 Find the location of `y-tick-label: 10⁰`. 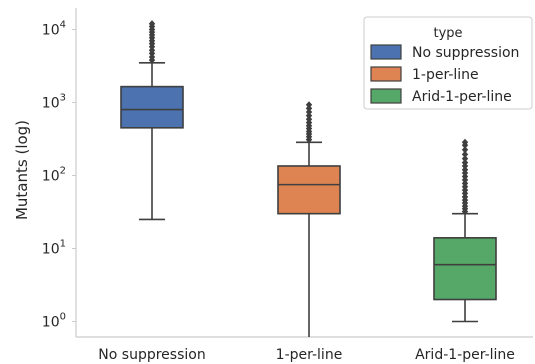

y-tick-label: 10⁰ is located at coordinates (54, 321).